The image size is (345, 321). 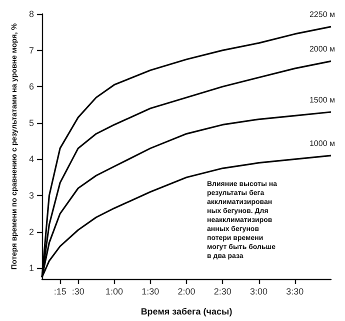 What do you see at coordinates (31, 123) in the screenshot?
I see `y-tick-label: 5` at bounding box center [31, 123].